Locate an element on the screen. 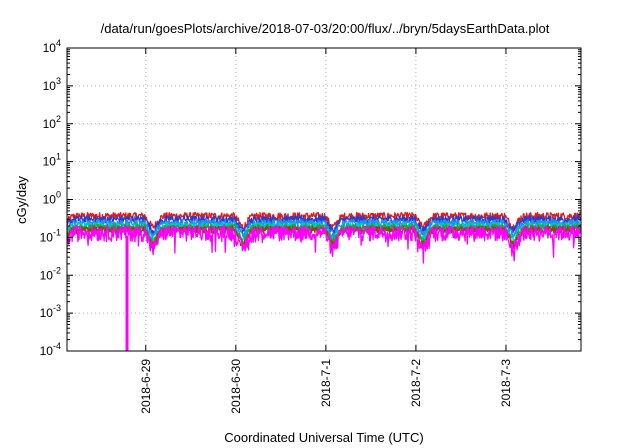 The image size is (640, 448). x-tick-label: 2018-7-1 is located at coordinates (326, 383).